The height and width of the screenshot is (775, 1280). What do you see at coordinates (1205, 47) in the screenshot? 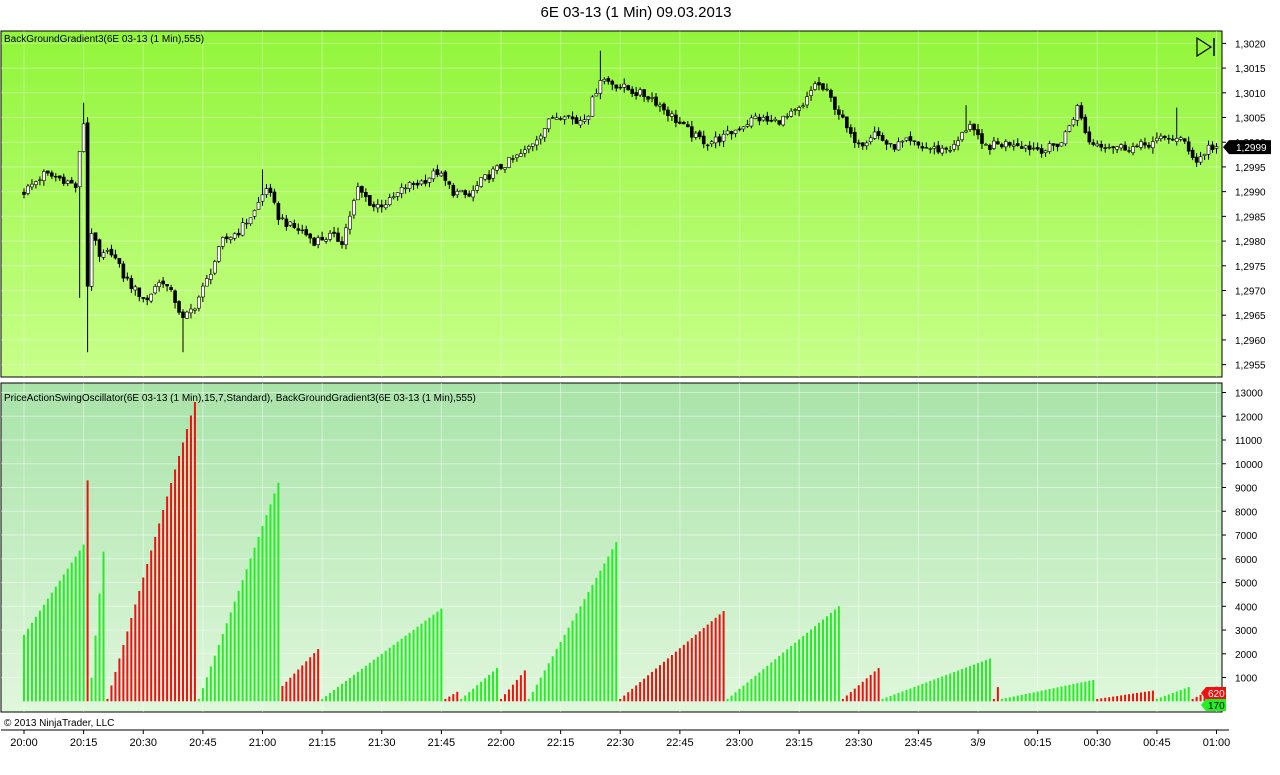
I see `play-to-end-icon` at bounding box center [1205, 47].